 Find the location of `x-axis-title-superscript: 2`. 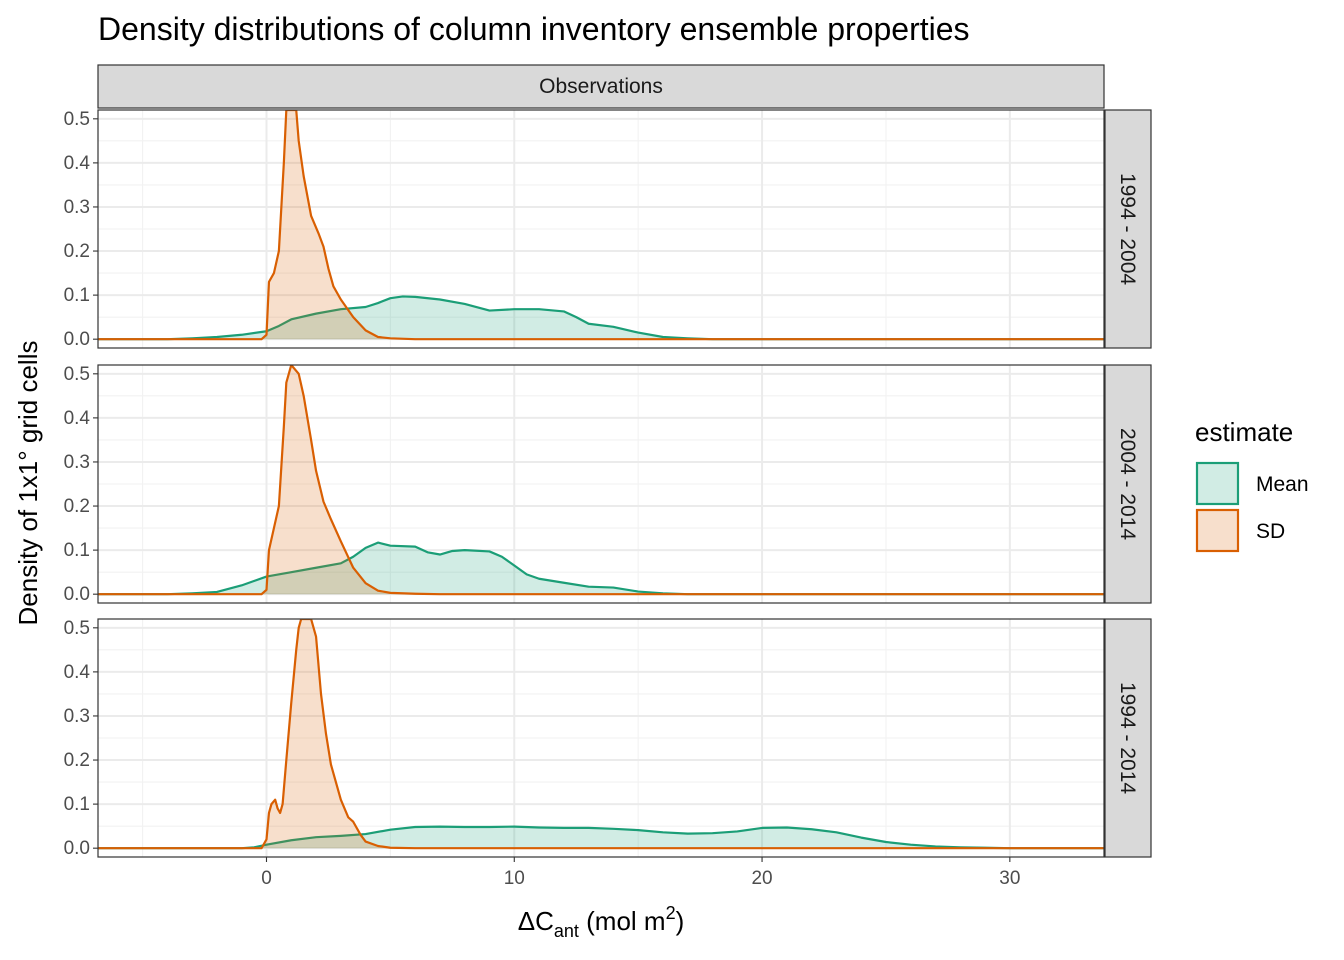

x-axis-title-superscript: 2 is located at coordinates (671, 913).